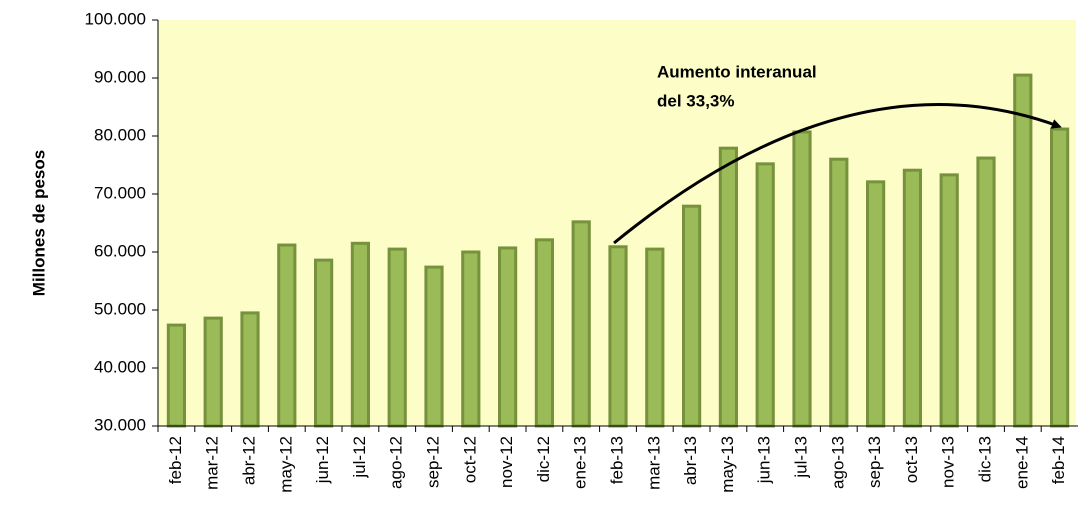 The width and height of the screenshot is (1078, 514). I want to click on y-tick-label: 50.000, so click(120, 308).